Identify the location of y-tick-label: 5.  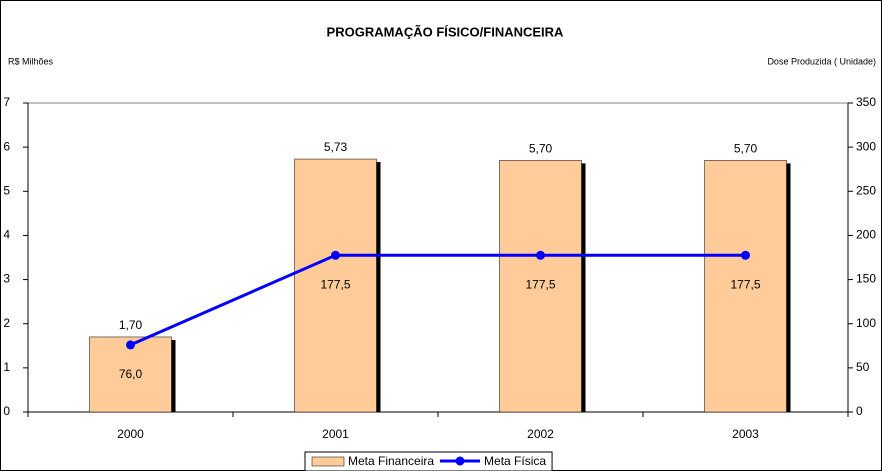
(6, 190).